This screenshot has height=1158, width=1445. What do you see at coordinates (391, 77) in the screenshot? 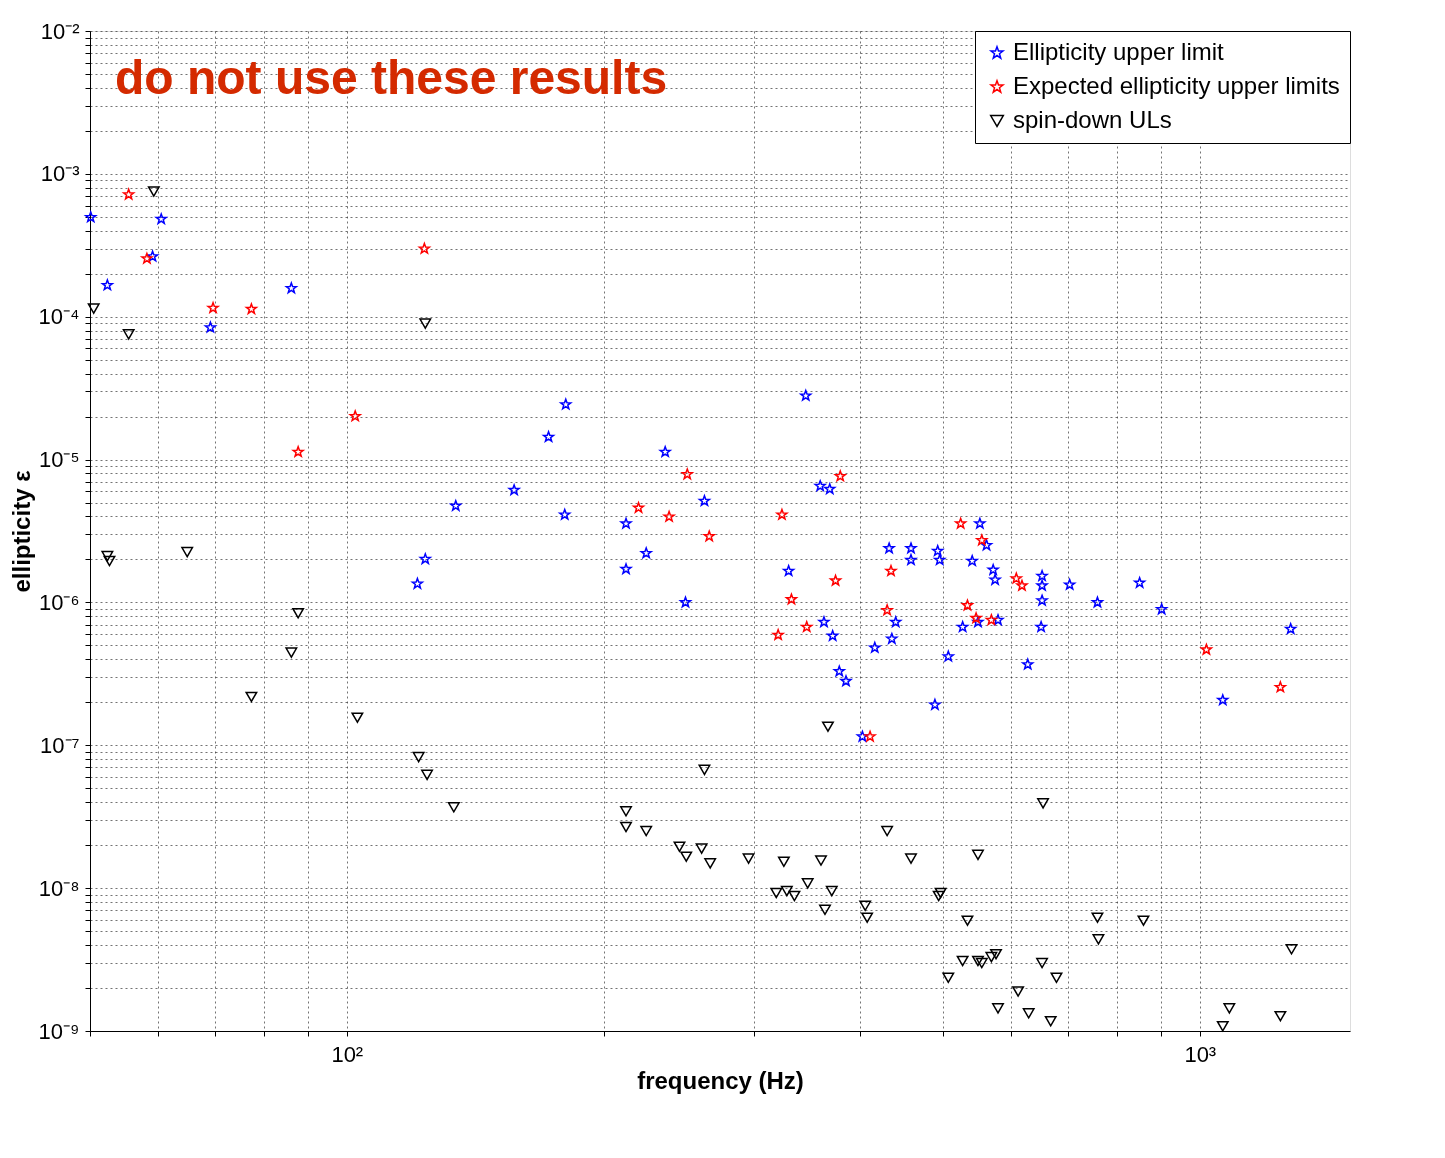
I see `annotation: do not use these results` at bounding box center [391, 77].